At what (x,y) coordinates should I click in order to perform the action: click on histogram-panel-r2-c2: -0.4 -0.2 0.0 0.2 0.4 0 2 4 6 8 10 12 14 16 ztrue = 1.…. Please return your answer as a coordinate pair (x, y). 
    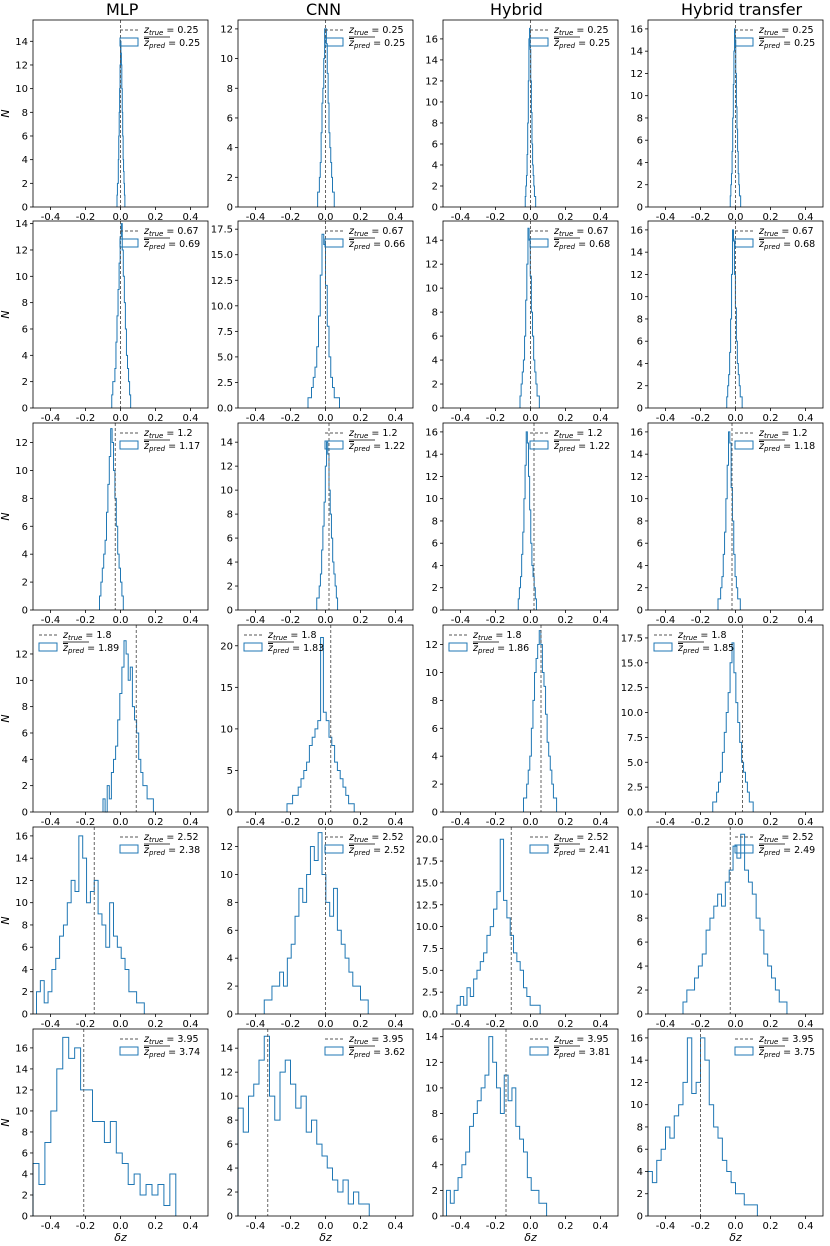
    Looking at the image, I should click on (522, 524).